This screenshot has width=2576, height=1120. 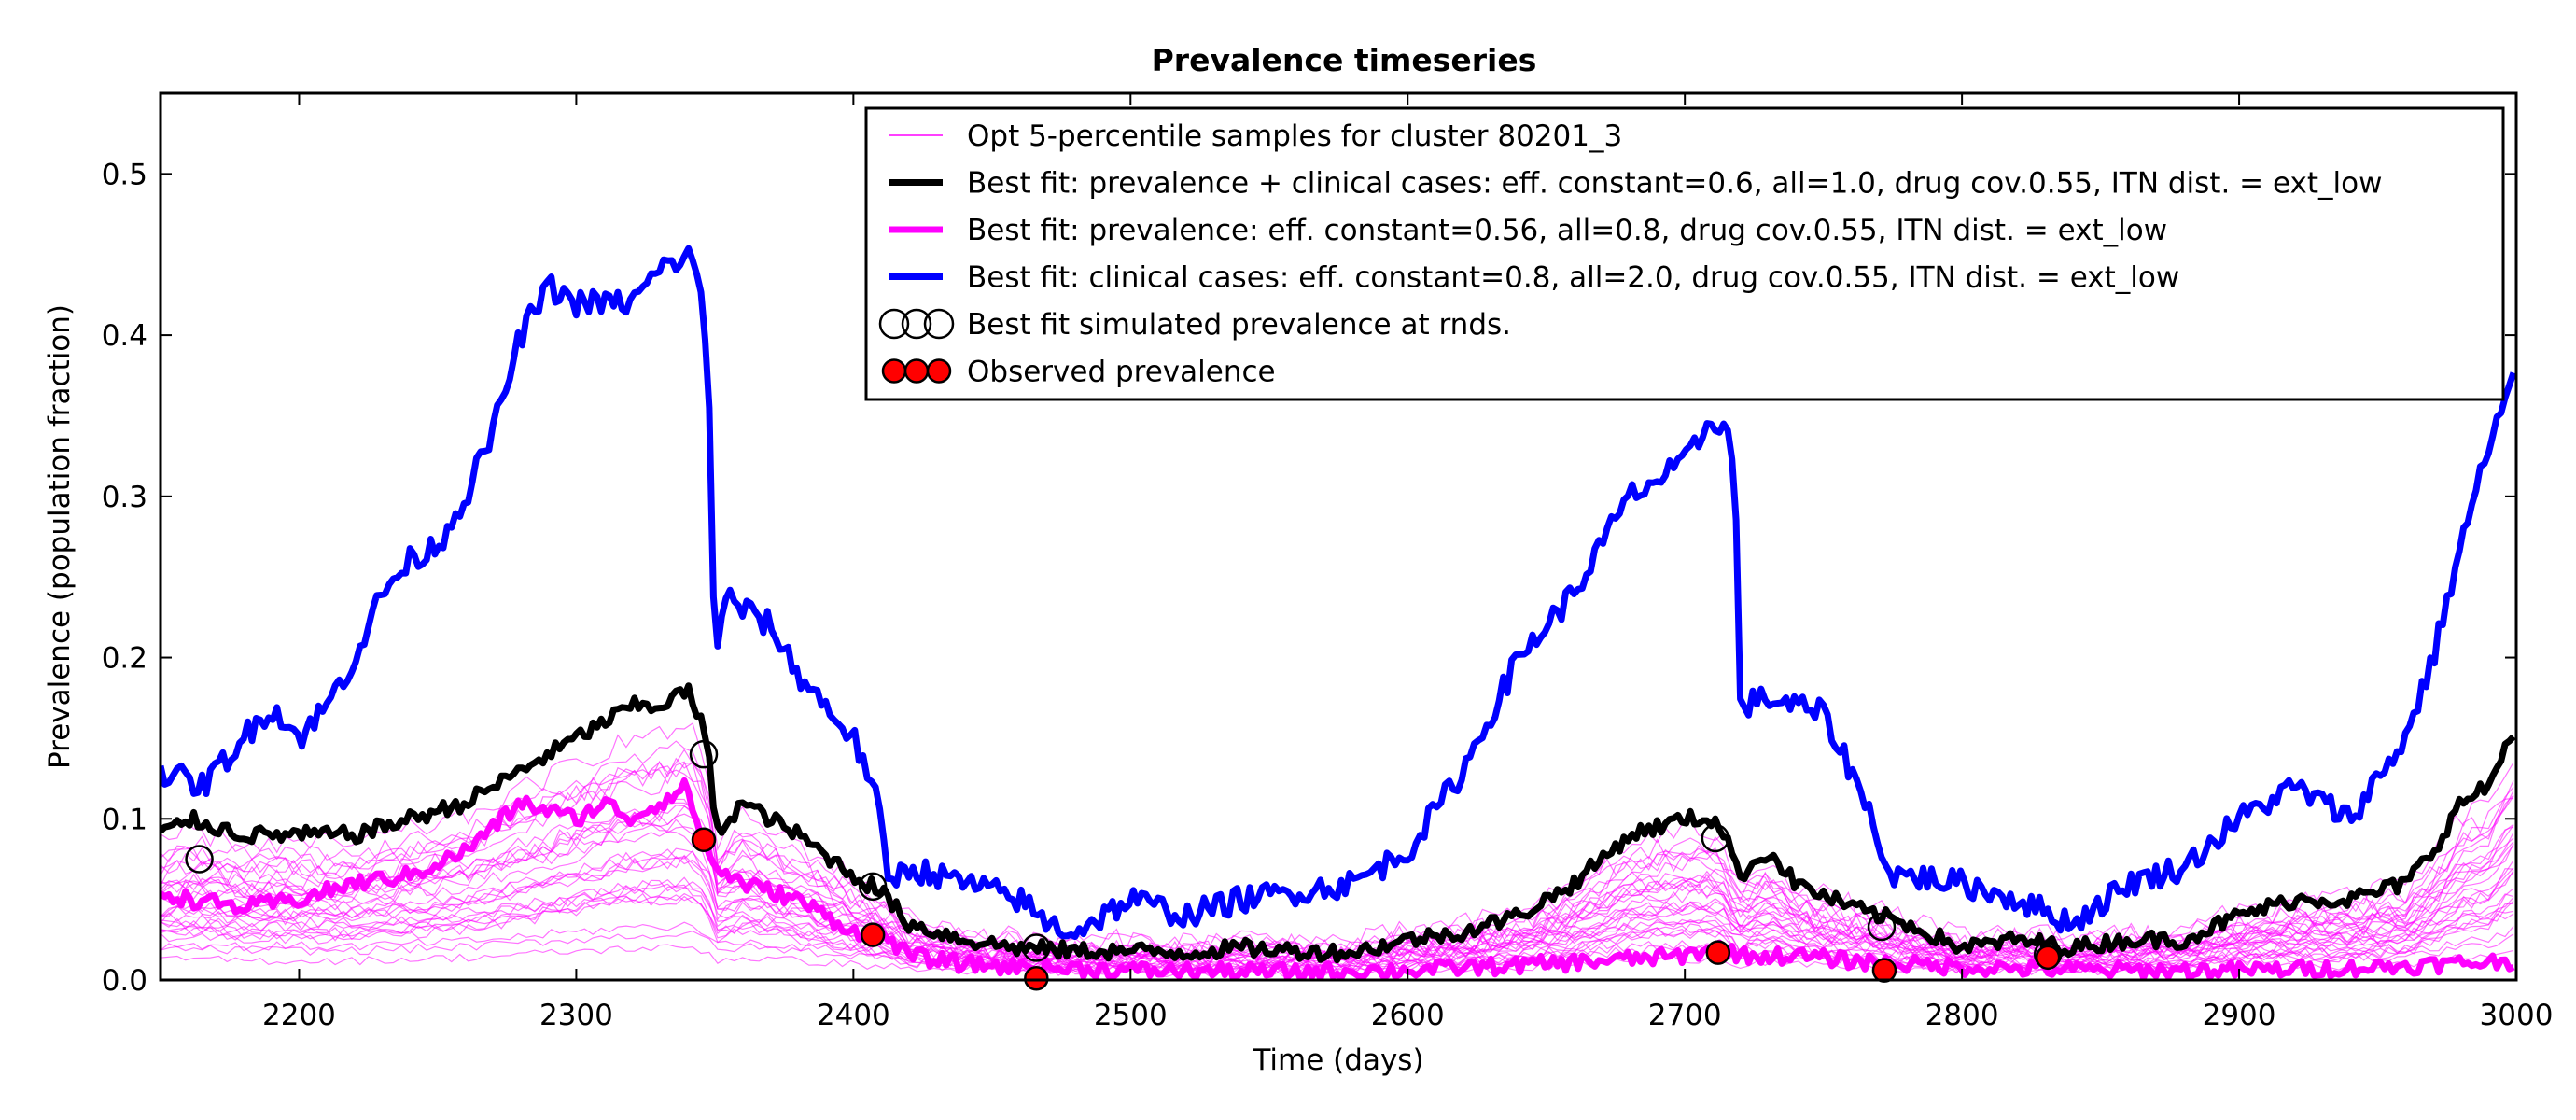 I want to click on y-tick-label: 0.5, so click(x=124, y=174).